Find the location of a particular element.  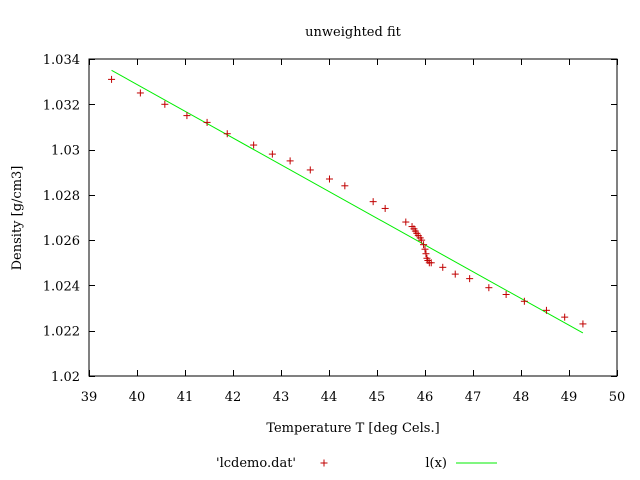

x-tick-label-6: 45 is located at coordinates (377, 397).